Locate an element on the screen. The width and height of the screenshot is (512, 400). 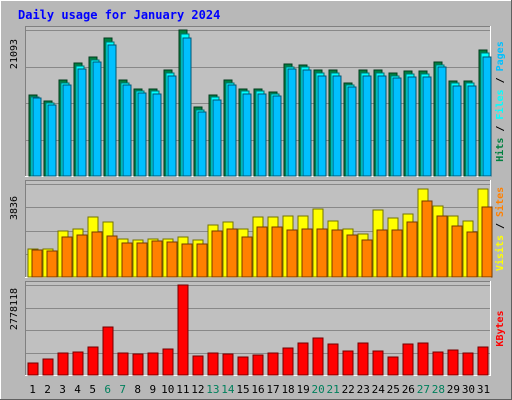
side-legend: KBytes is located at coordinates (500, 328).